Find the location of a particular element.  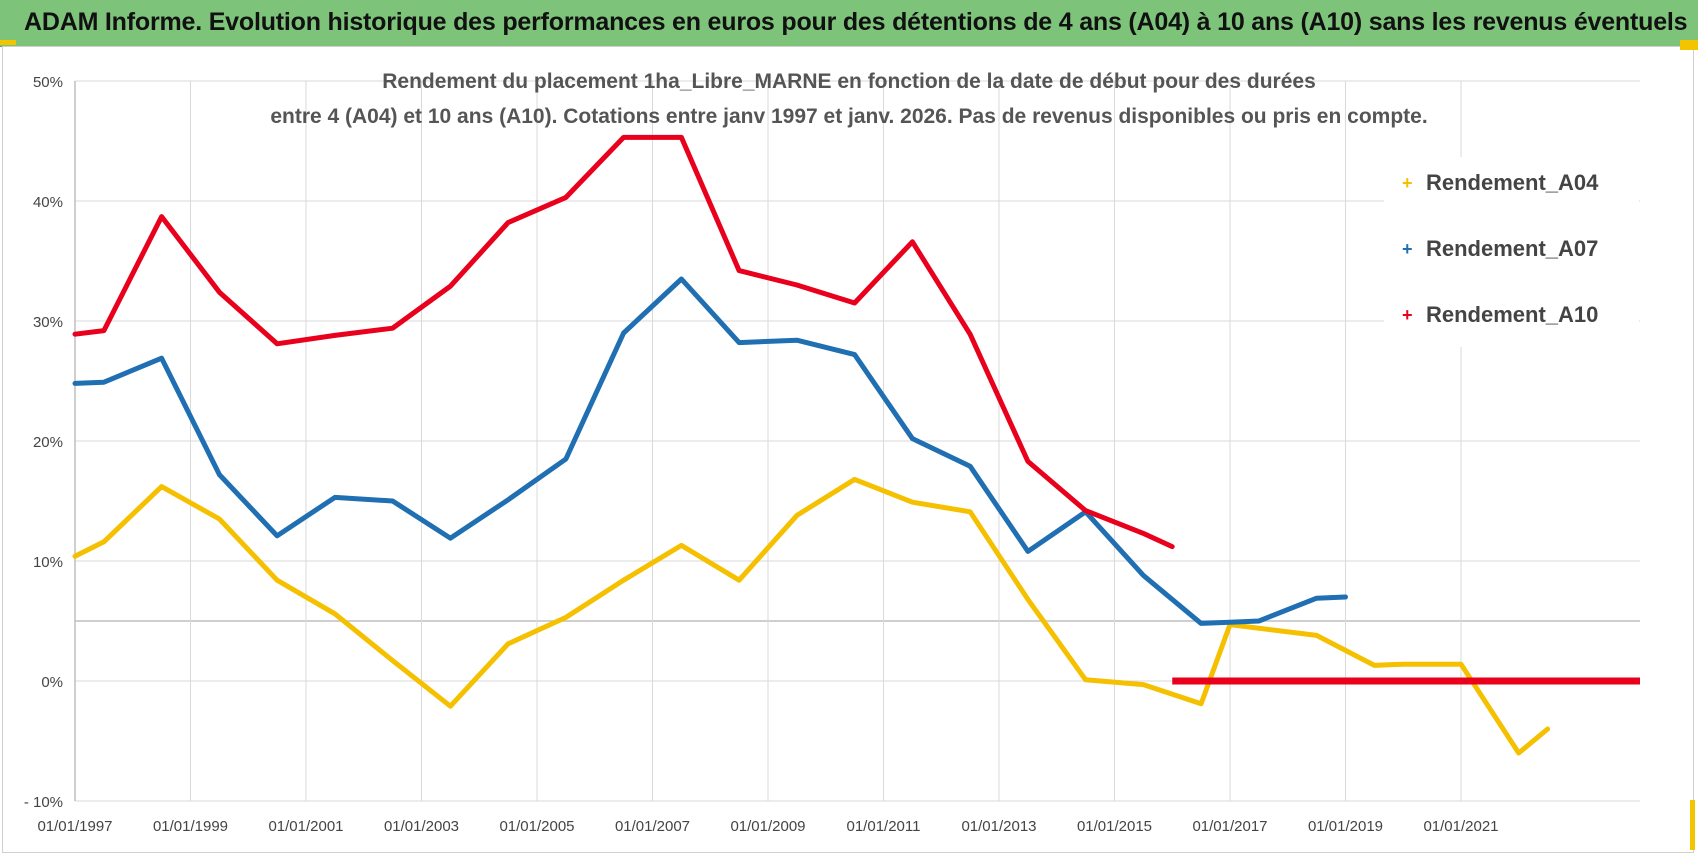

x-tick-label: 01/01/2019 is located at coordinates (1345, 826).